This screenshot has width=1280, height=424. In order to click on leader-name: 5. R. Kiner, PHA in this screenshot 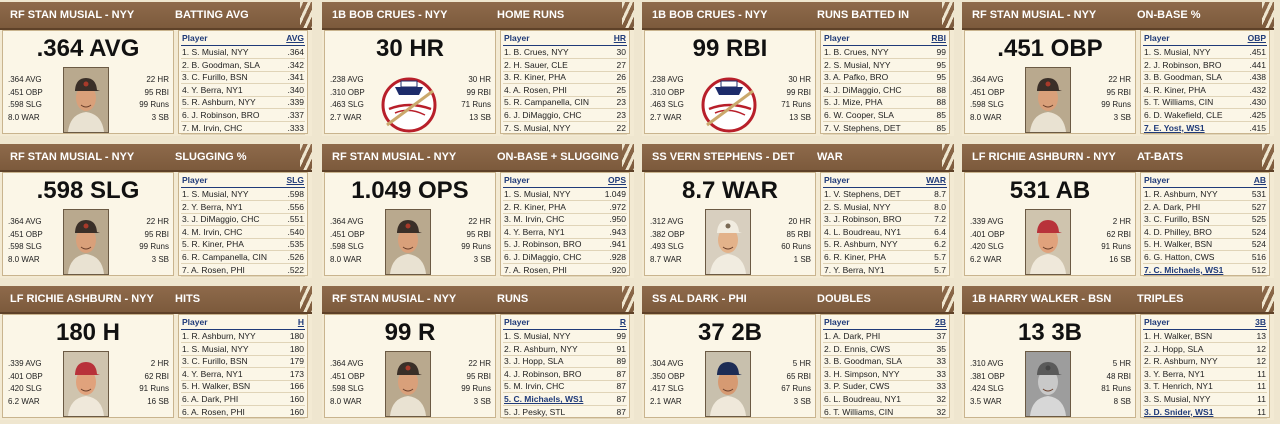, I will do `click(213, 244)`.